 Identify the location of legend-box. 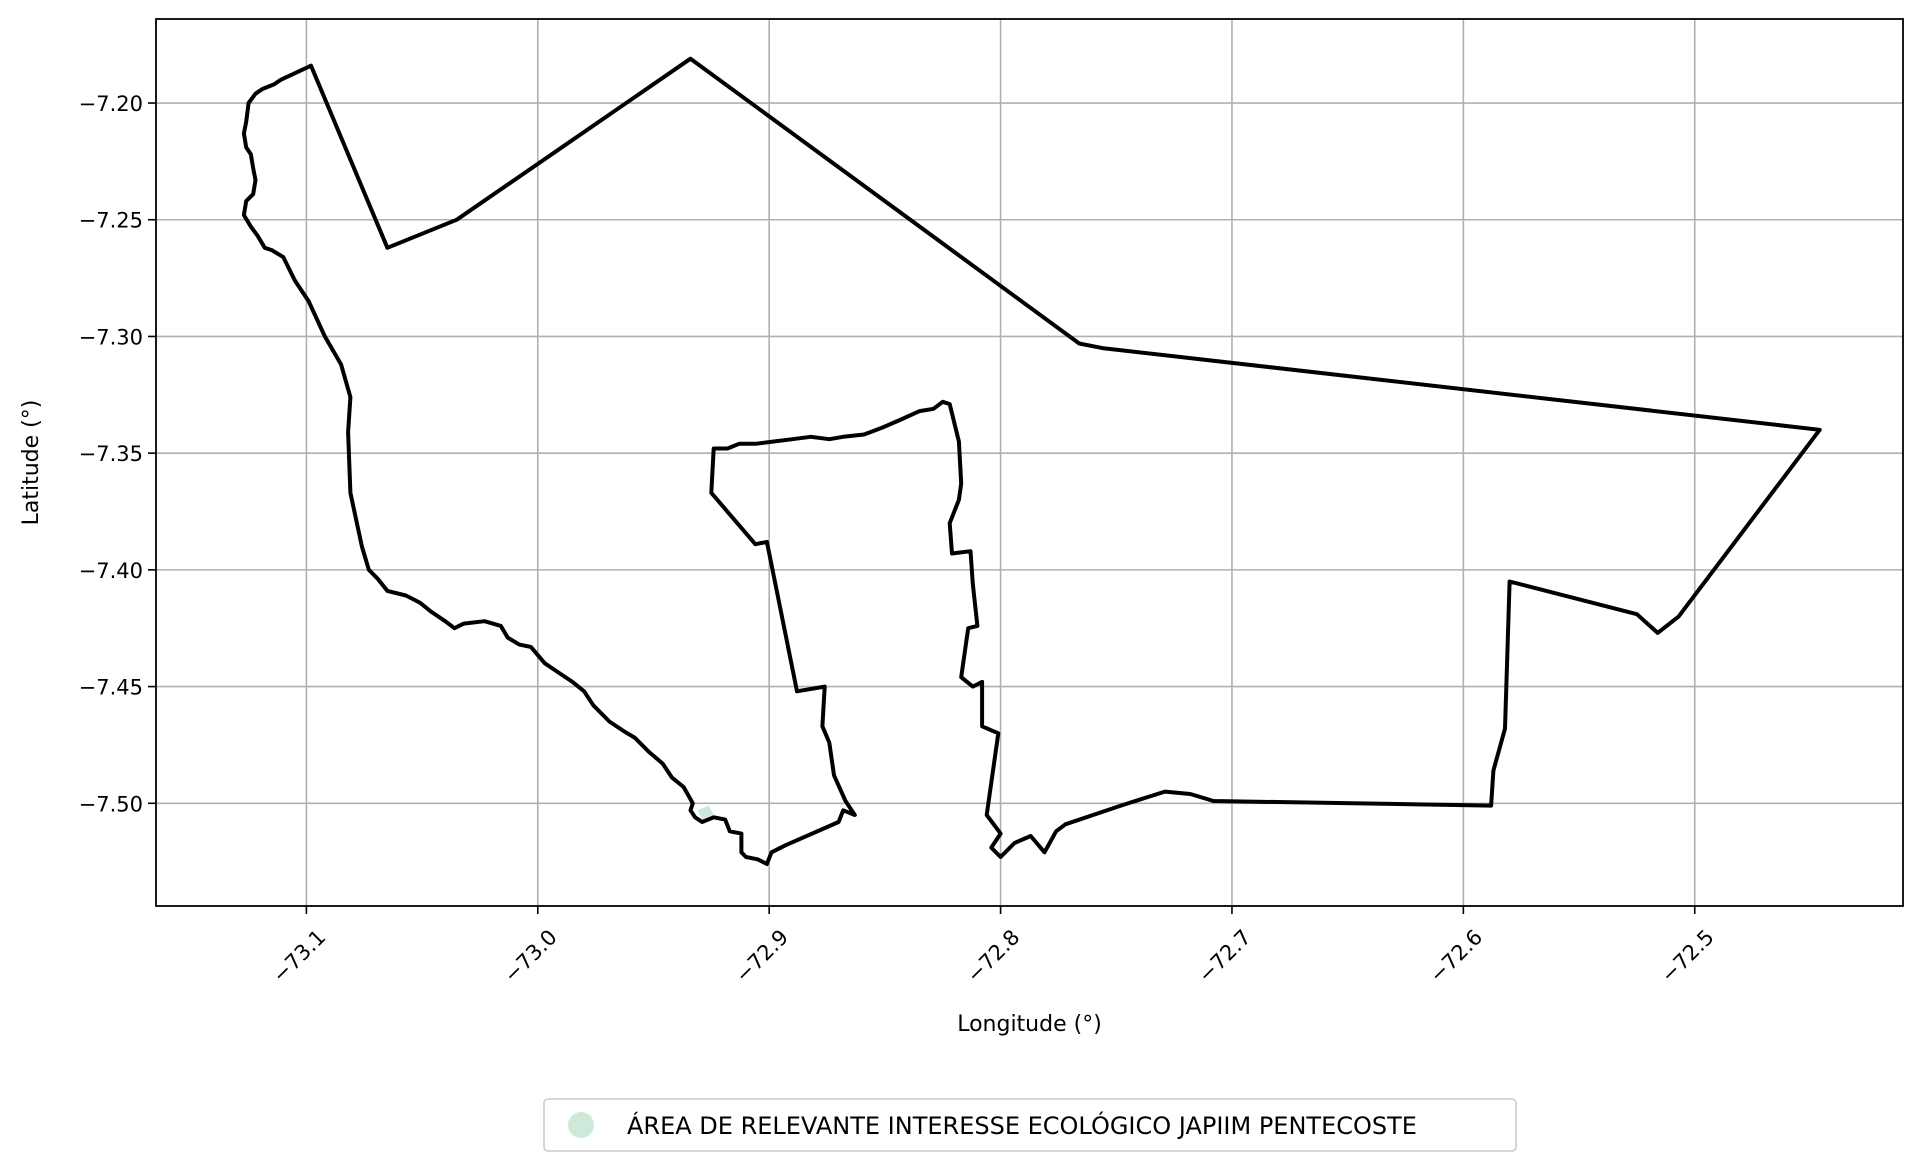
(1030, 1125).